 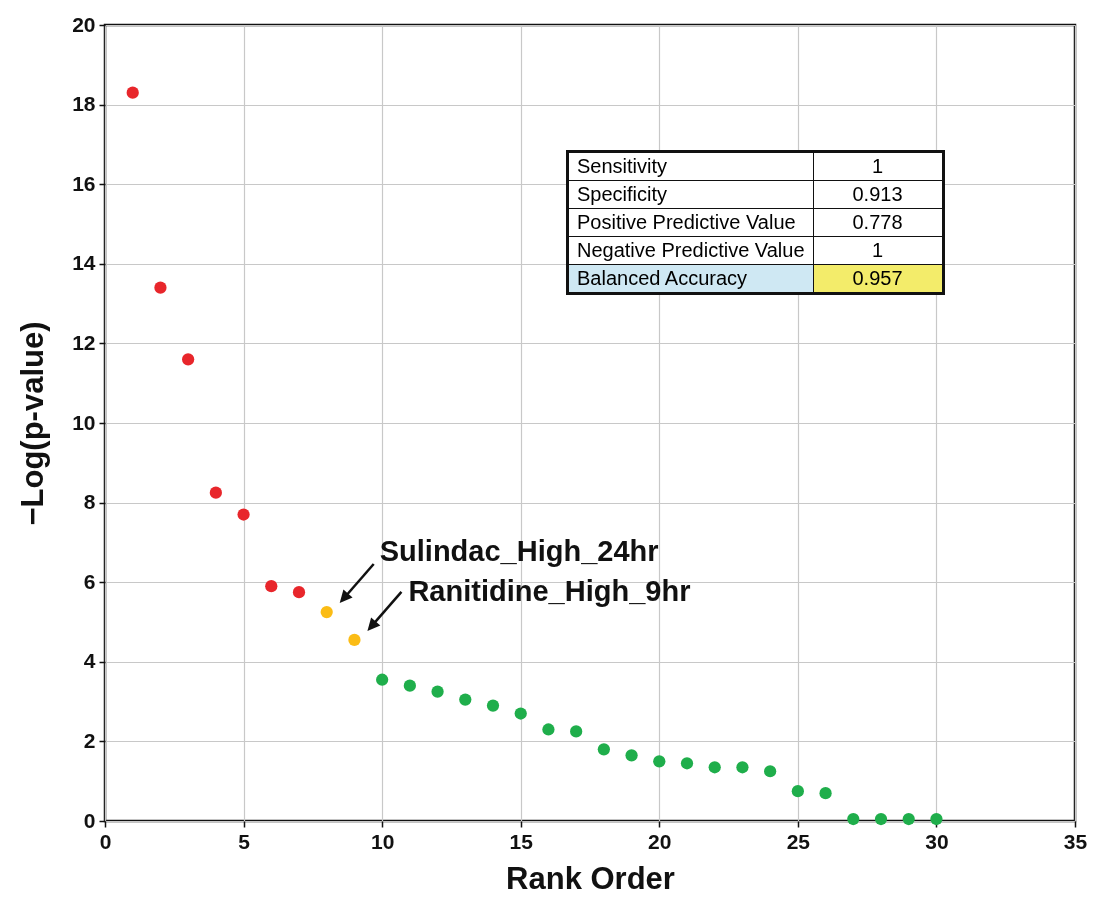 I want to click on annotation: Sulindac_High_24hr, so click(x=519, y=551).